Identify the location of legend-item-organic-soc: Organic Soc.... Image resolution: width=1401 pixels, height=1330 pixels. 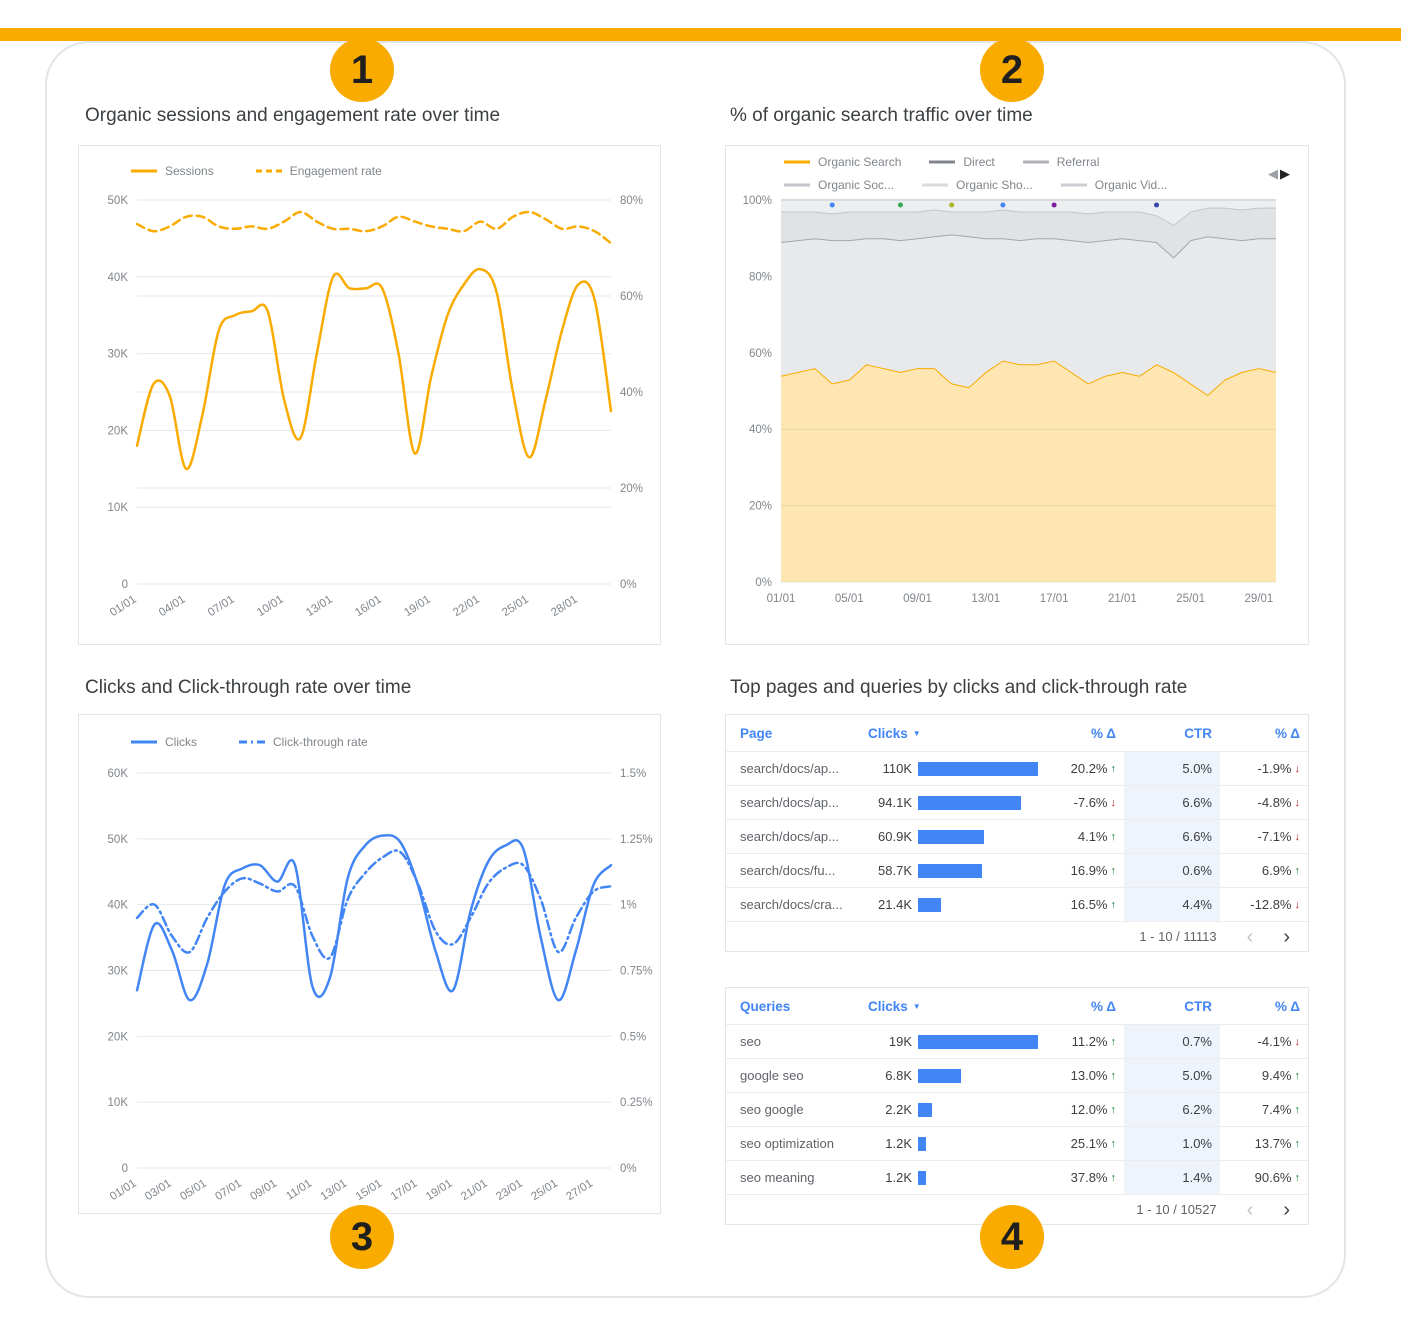
(839, 185).